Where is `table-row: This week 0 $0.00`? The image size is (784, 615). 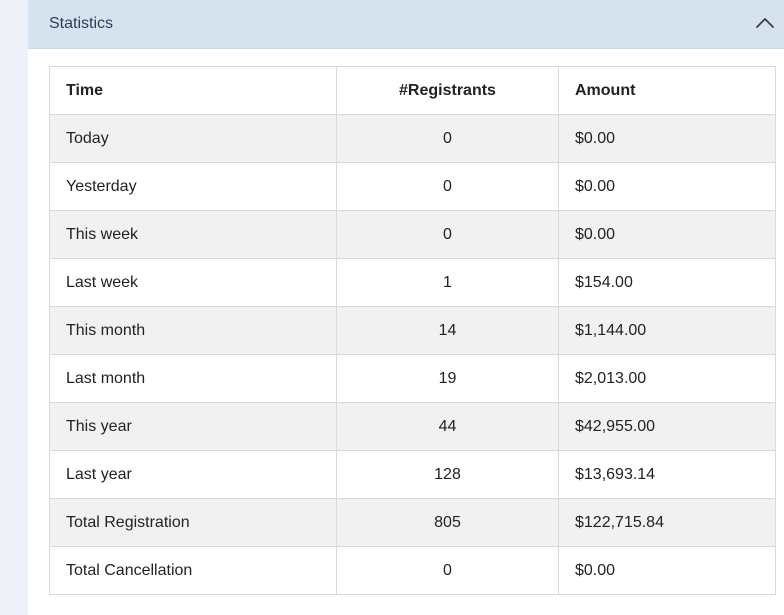
table-row: This week 0 $0.00 is located at coordinates (412, 234).